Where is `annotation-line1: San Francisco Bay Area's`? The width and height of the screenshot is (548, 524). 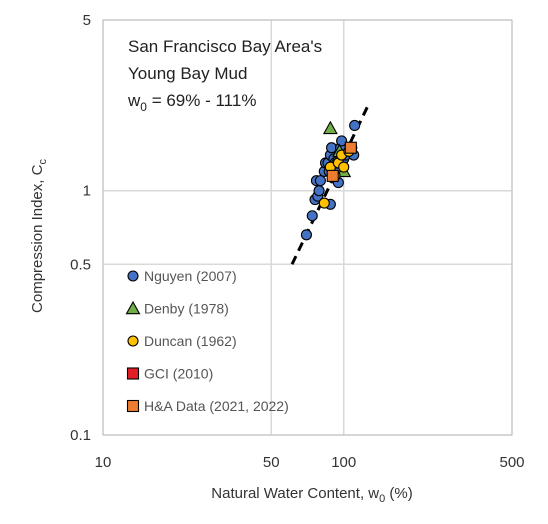 annotation-line1: San Francisco Bay Area's is located at coordinates (225, 46).